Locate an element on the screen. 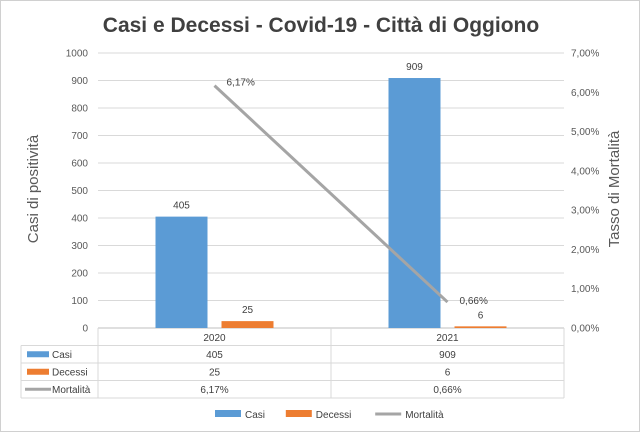 The width and height of the screenshot is (640, 433). table-cell: 6 is located at coordinates (448, 372).